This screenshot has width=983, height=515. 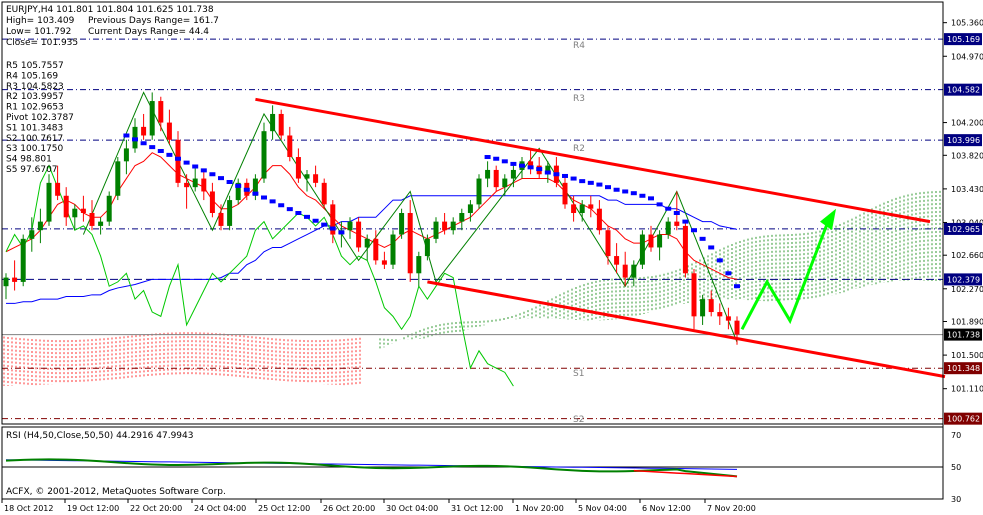 What do you see at coordinates (34, 128) in the screenshot?
I see `pivot-item: S1 101.3483` at bounding box center [34, 128].